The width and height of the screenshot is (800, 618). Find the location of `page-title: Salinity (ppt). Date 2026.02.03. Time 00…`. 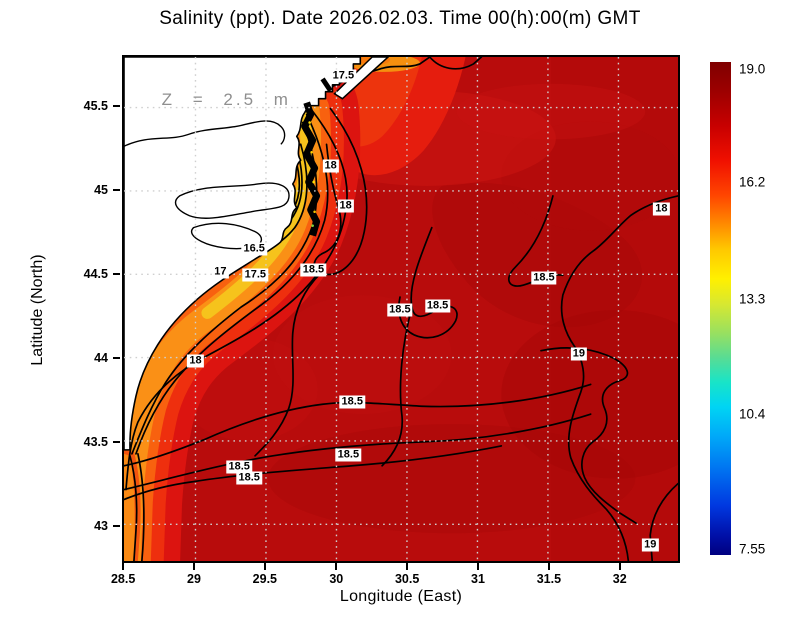

page-title: Salinity (ppt). Date 2026.02.03. Time 00… is located at coordinates (400, 18).